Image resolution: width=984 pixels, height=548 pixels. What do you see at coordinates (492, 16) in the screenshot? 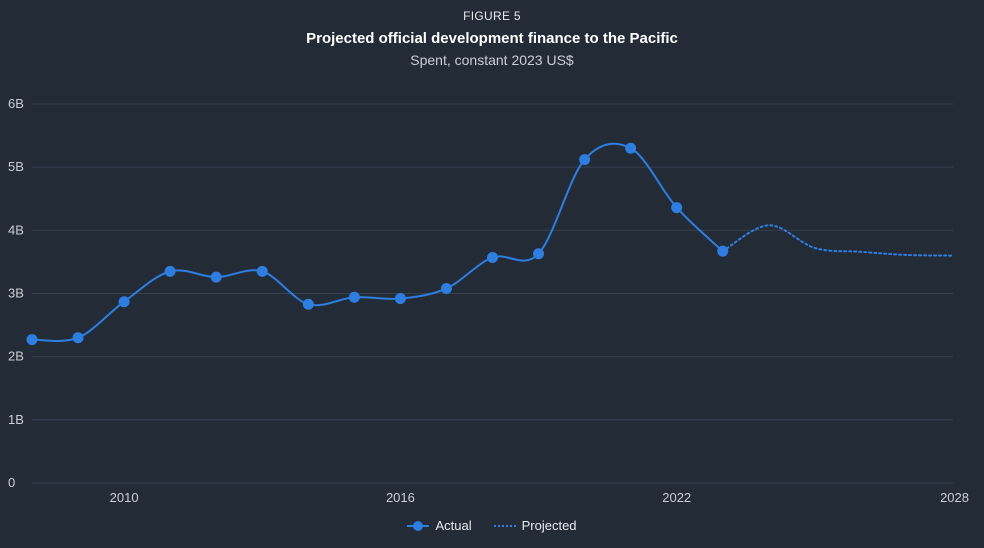
I see `figure-label: FIGURE 5` at bounding box center [492, 16].